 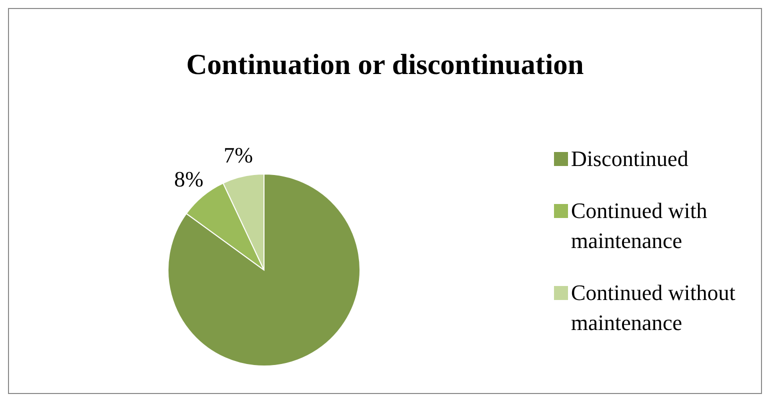 I want to click on data-label: 8%, so click(x=189, y=179).